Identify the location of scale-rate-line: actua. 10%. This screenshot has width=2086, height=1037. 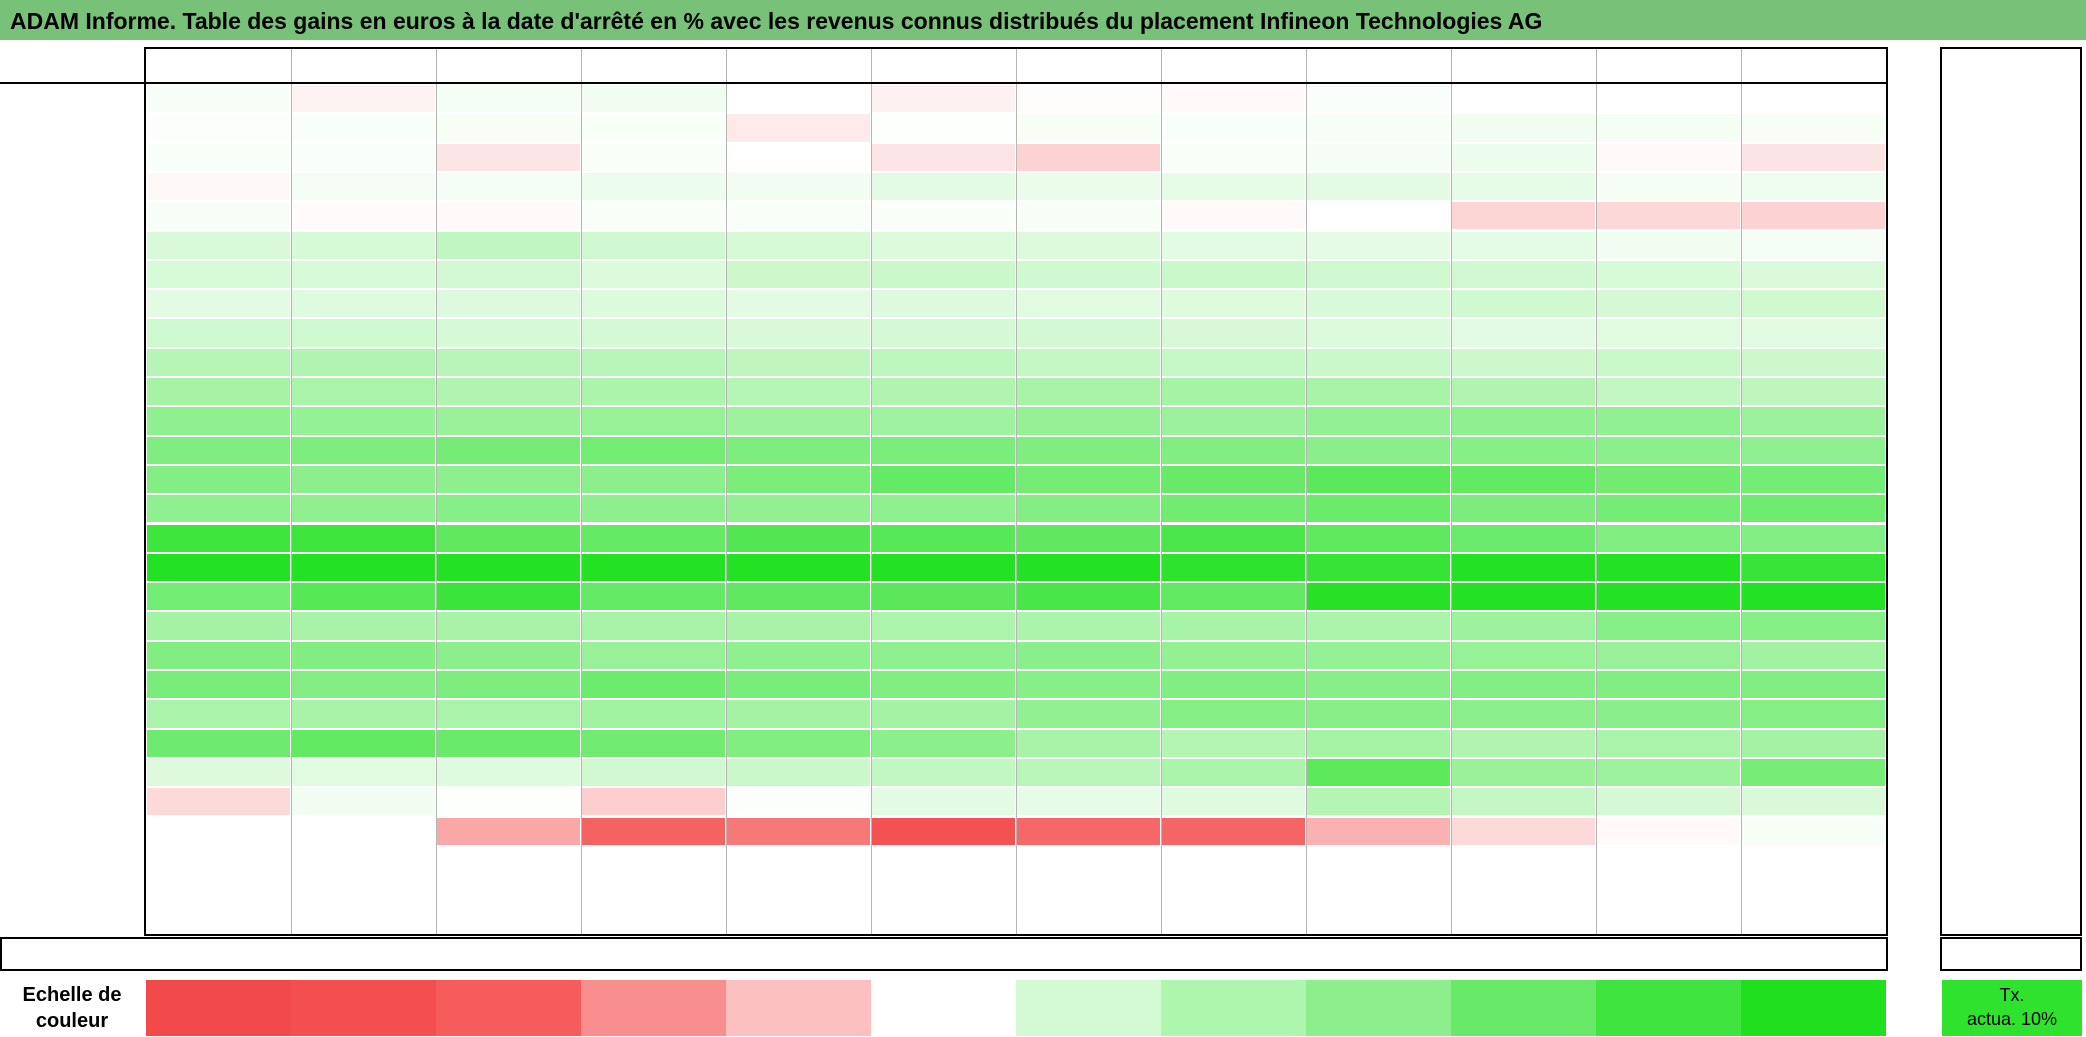
(2012, 1019).